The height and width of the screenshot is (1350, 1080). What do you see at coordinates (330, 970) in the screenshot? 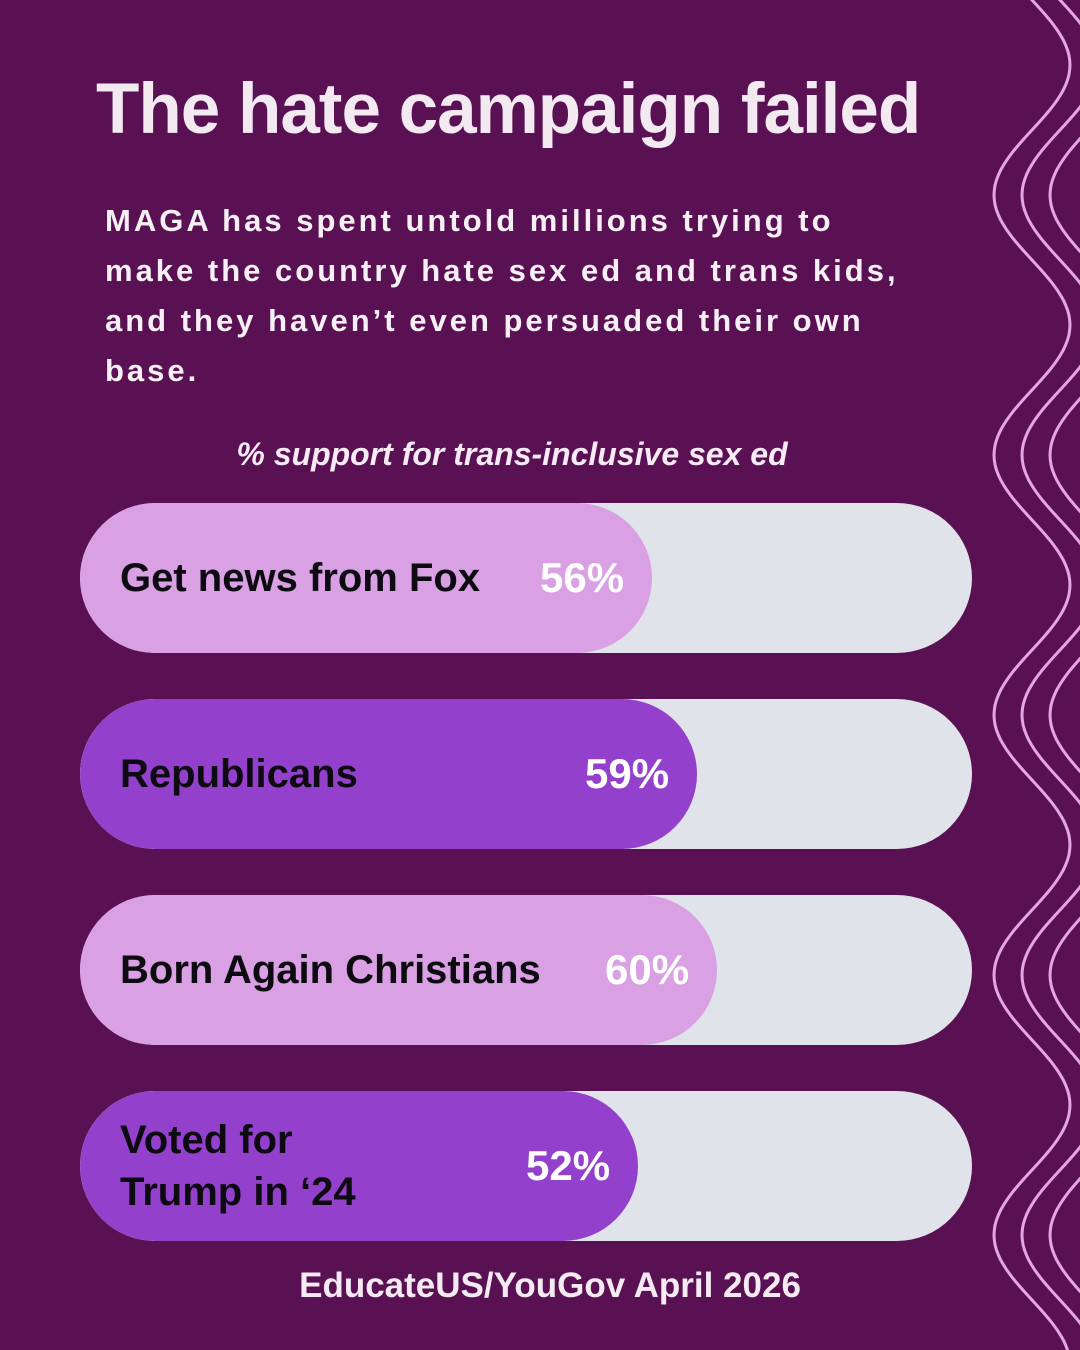
I see `bar-category-label: Born Again Christians` at bounding box center [330, 970].